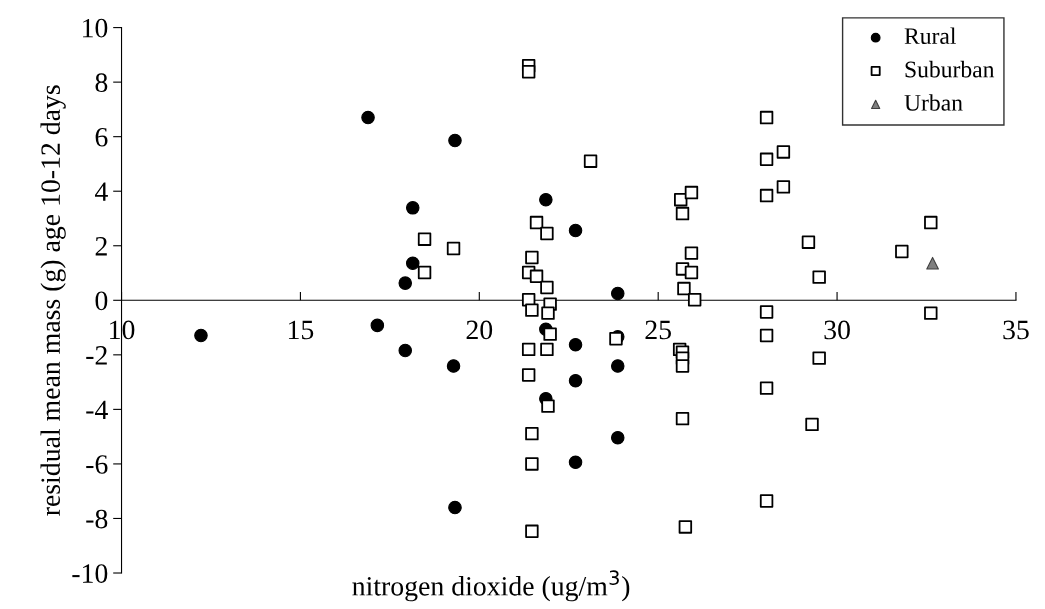 The image size is (1045, 609). What do you see at coordinates (1016, 330) in the screenshot?
I see `x-tick-label: 35` at bounding box center [1016, 330].